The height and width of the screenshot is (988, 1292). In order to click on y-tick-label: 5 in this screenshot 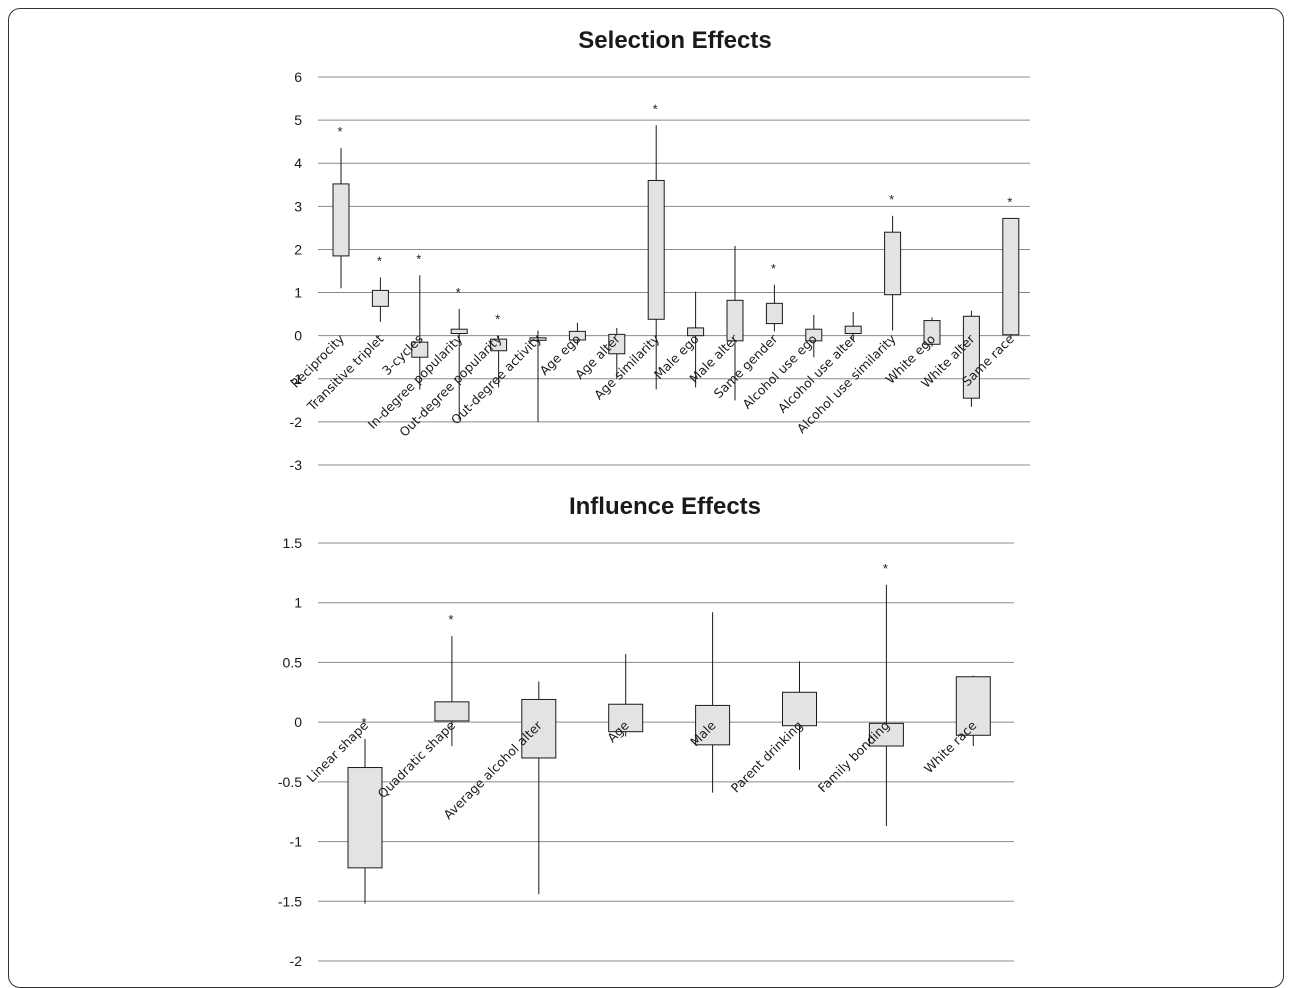, I will do `click(298, 120)`.